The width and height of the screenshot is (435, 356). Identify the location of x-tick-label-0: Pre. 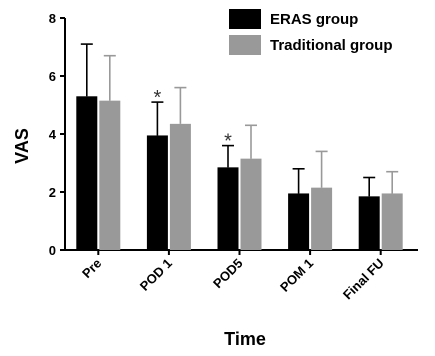
(91, 268).